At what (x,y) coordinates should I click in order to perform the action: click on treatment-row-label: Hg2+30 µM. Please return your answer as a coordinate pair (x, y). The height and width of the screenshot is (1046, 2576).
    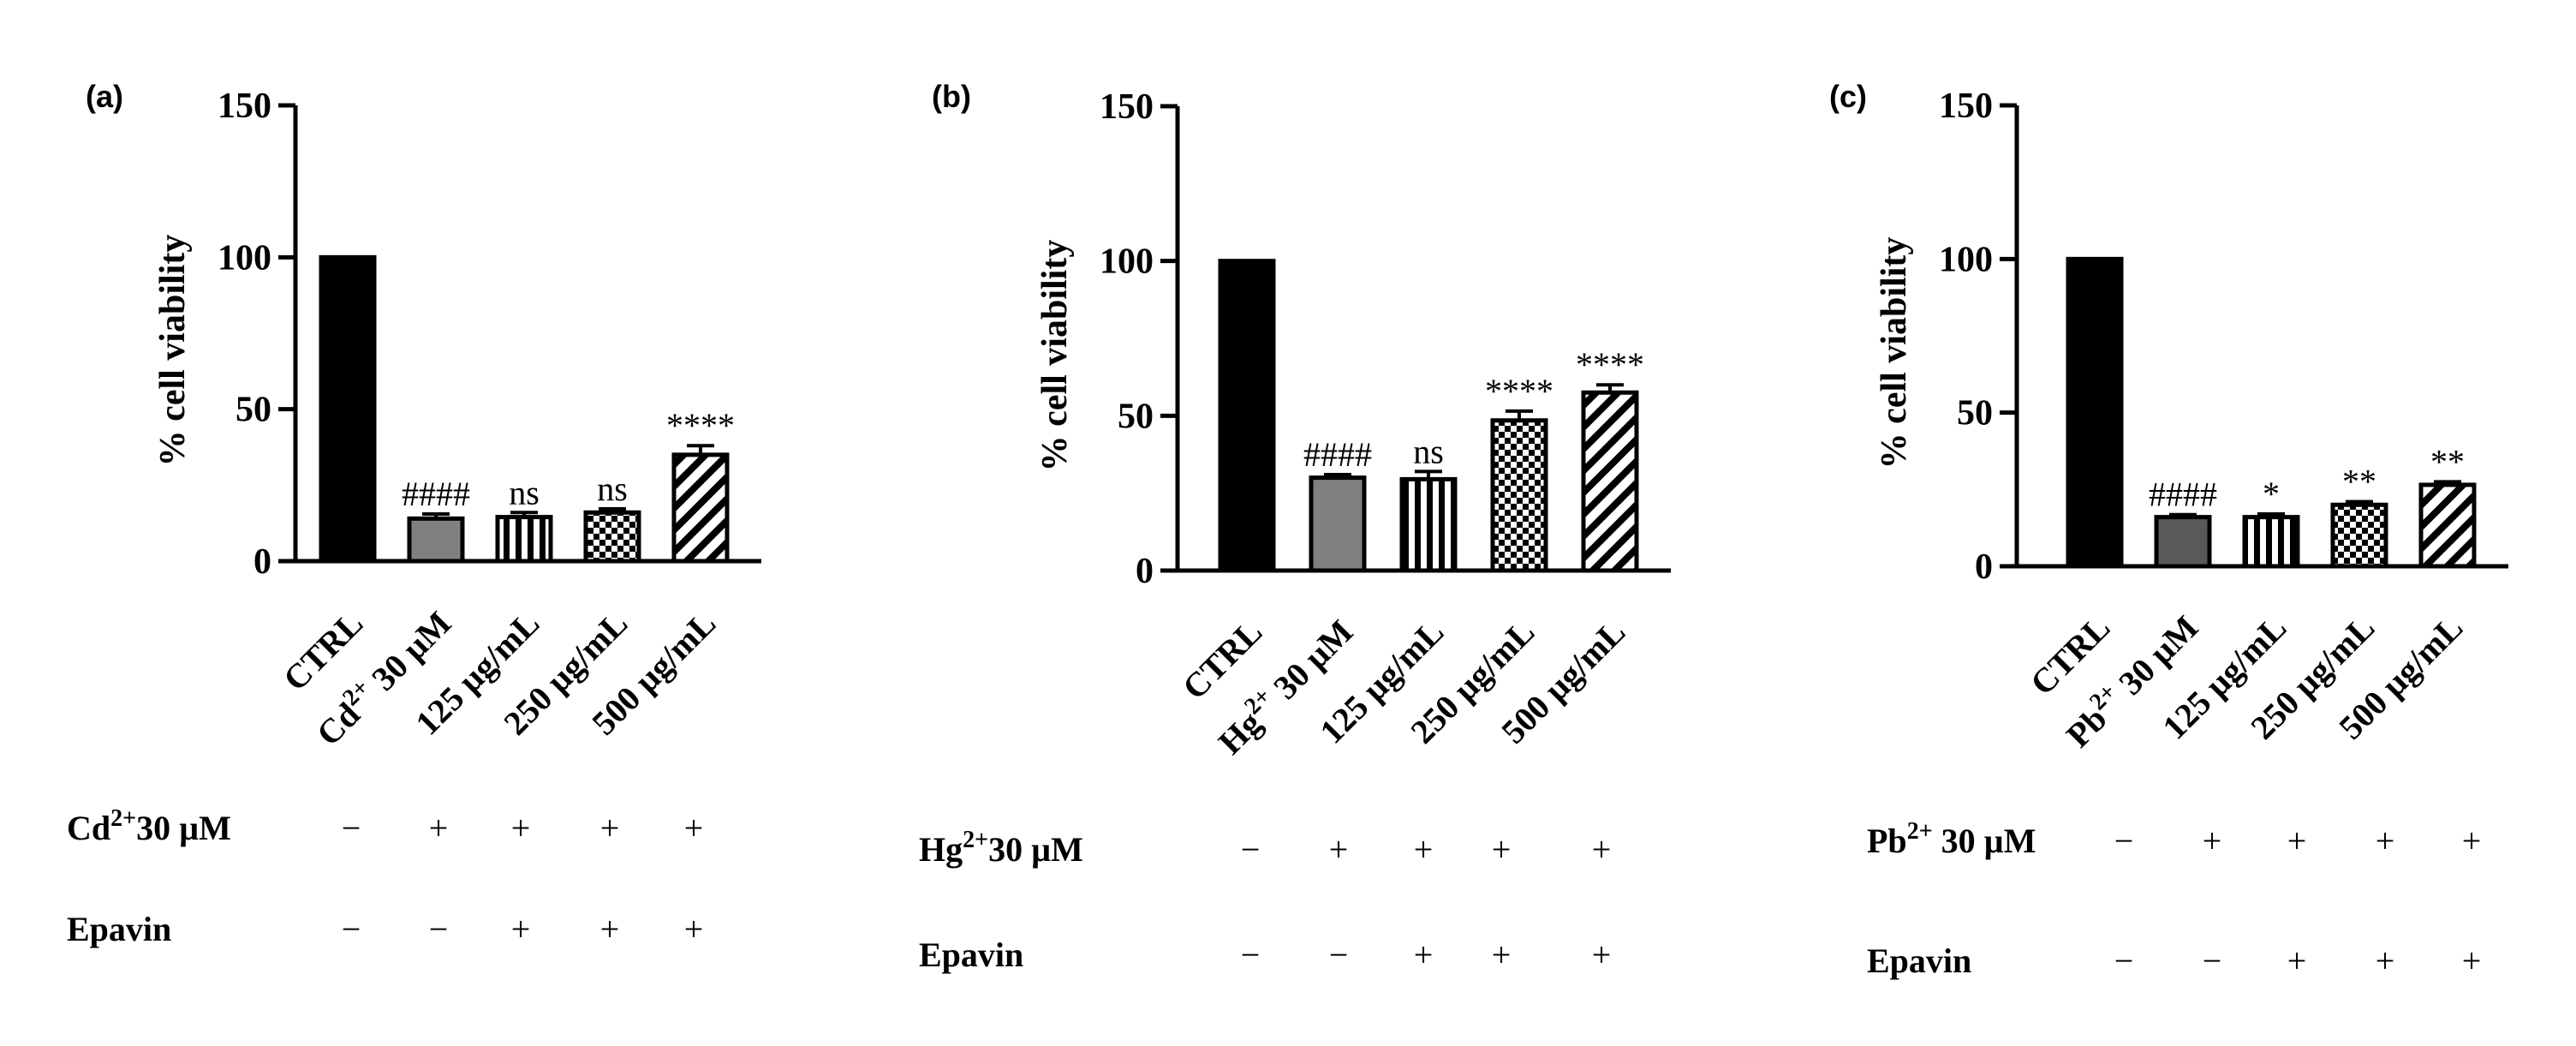
    Looking at the image, I should click on (1001, 848).